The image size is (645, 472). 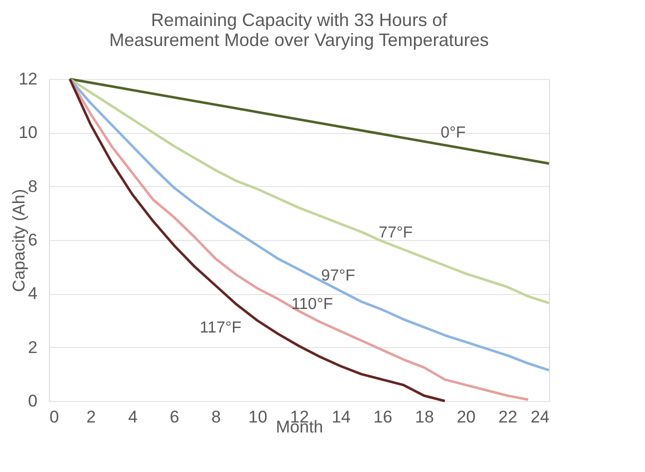 I want to click on x-tick-label: 16, so click(x=382, y=417).